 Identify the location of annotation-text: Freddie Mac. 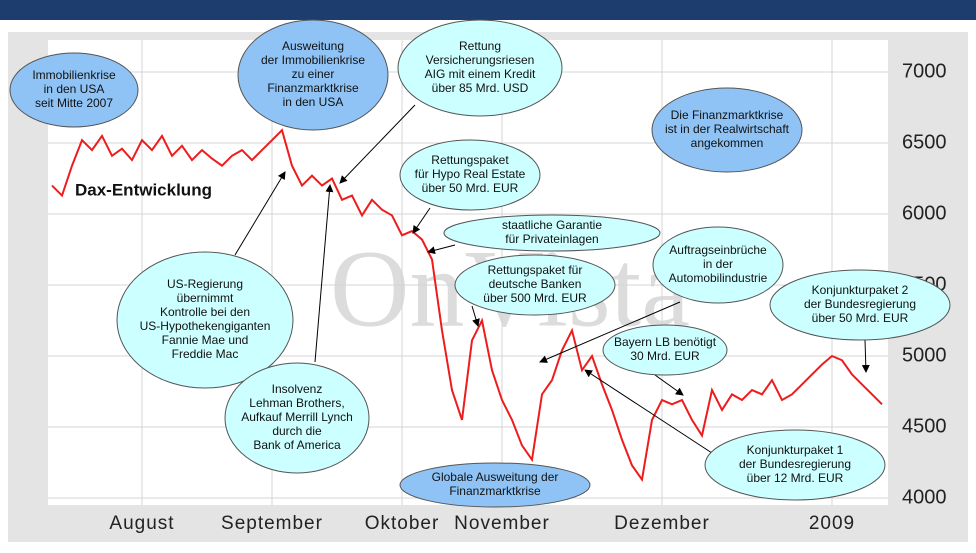
(205, 354).